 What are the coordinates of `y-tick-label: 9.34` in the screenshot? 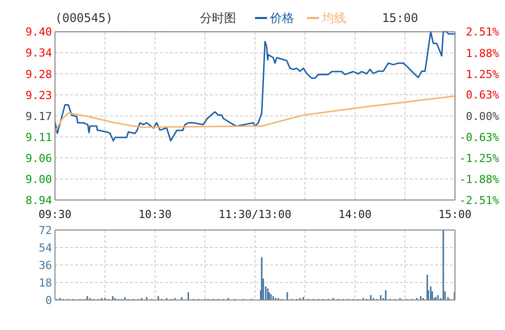 It's located at (39, 53).